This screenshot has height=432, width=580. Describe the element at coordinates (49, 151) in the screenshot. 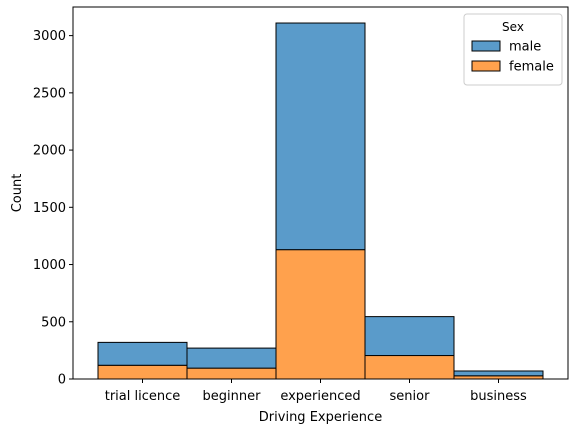

I see `y-tick-label: 2000` at that location.